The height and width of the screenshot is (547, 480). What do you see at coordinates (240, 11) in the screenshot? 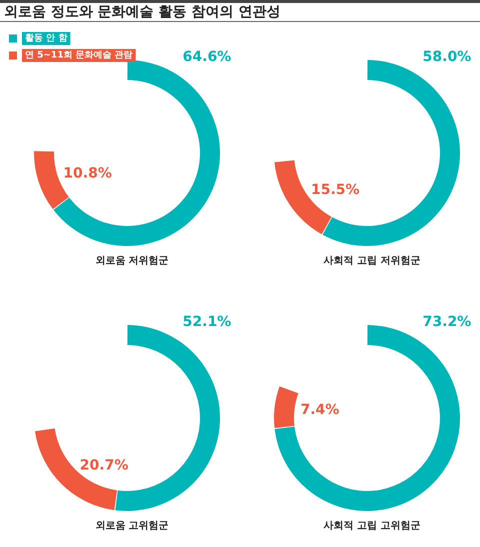
I see `chart-title: 외로움 정도와 문화예술 활동 참여의 연관성` at bounding box center [240, 11].